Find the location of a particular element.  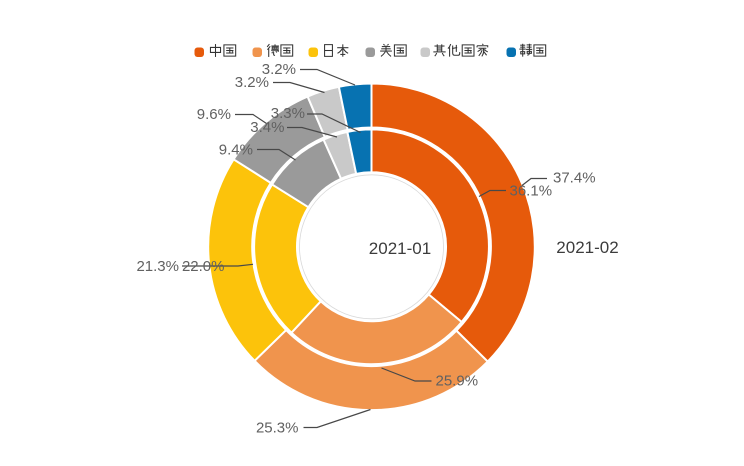

svg-text: 9.4% is located at coordinates (236, 150).